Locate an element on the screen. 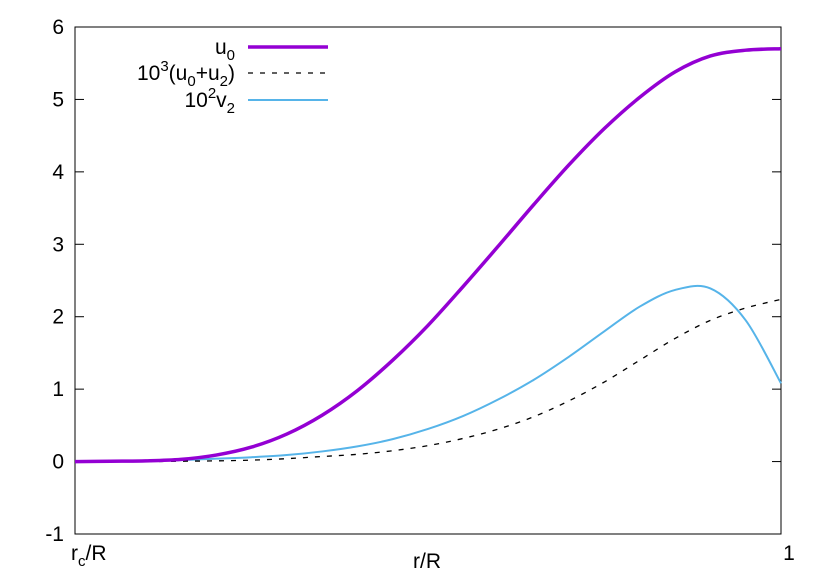 This screenshot has height=581, width=830. y-tick-label: 3 is located at coordinates (58, 244).